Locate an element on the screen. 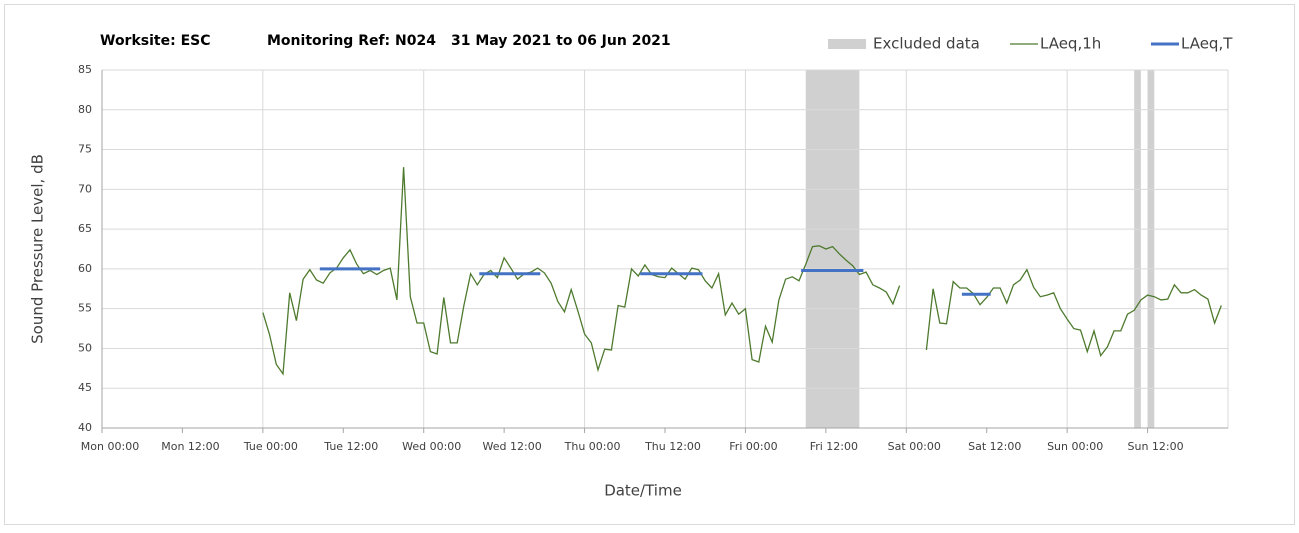  legend-swatch is located at coordinates (847, 44).